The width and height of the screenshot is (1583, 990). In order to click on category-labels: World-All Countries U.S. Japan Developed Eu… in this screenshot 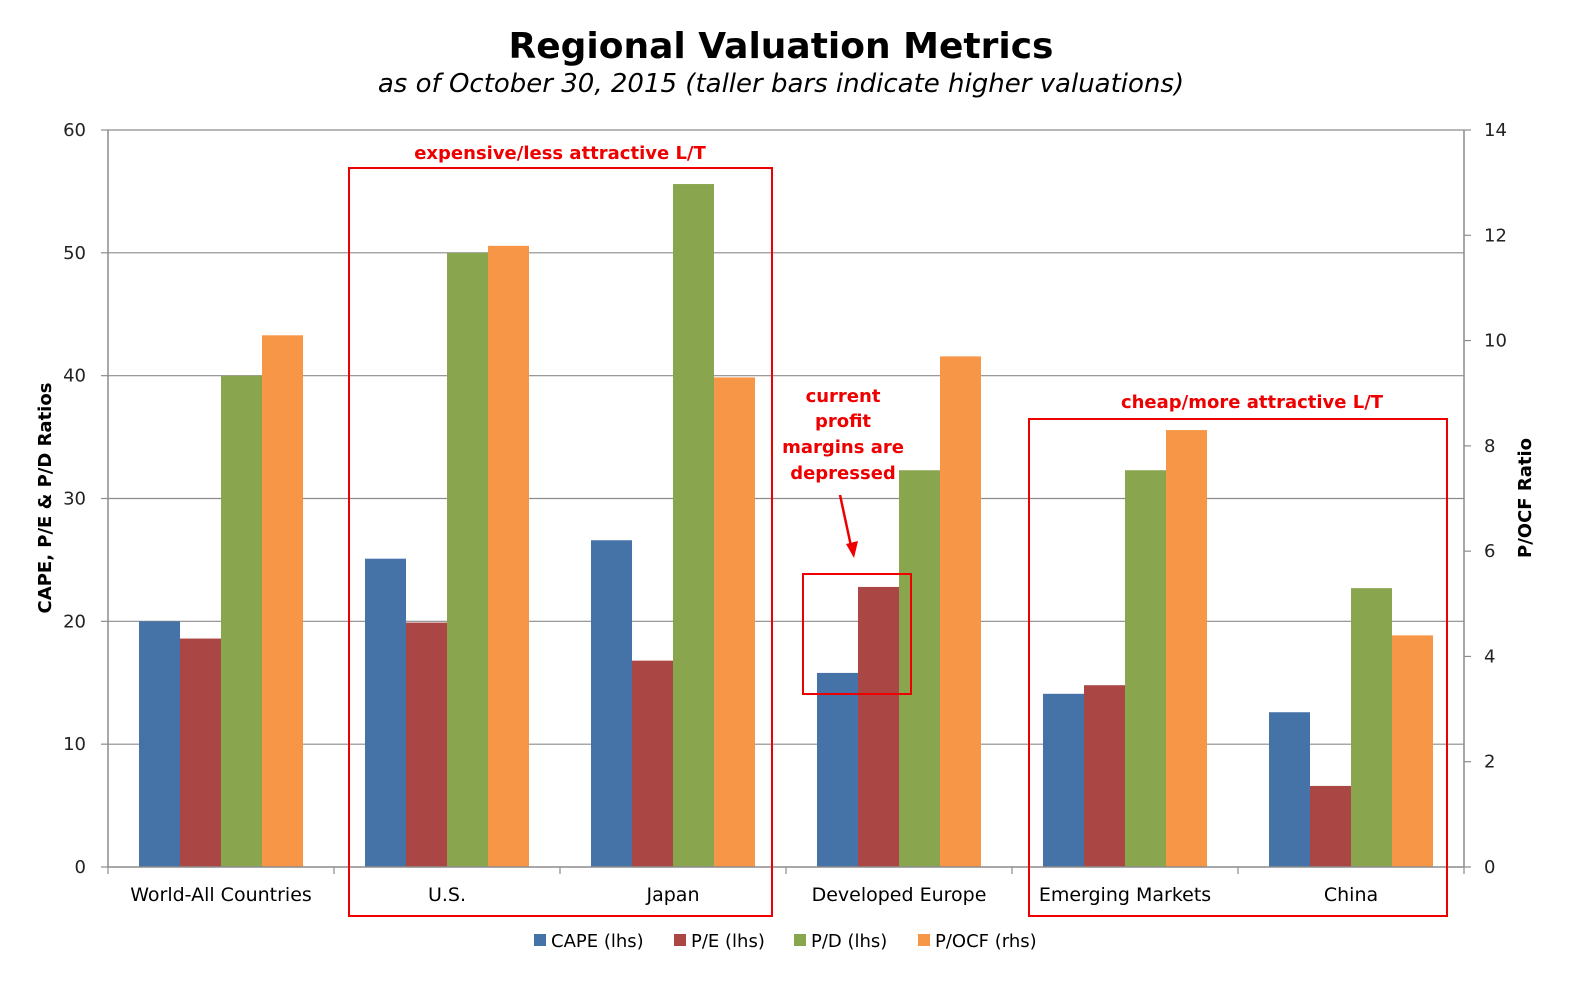, I will do `click(754, 895)`.